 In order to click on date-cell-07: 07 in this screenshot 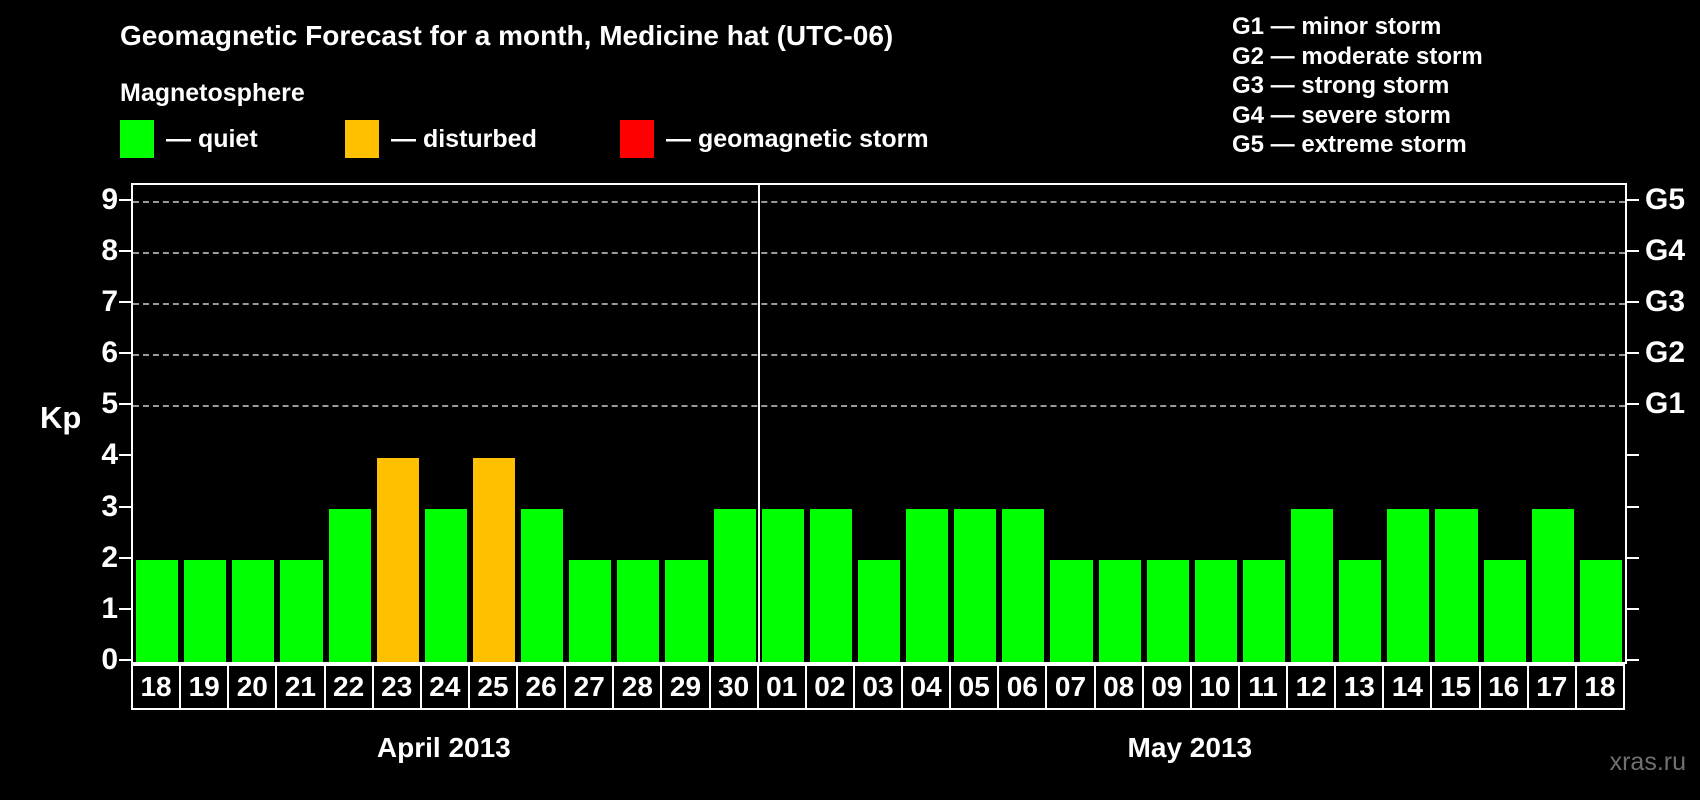, I will do `click(1070, 687)`.